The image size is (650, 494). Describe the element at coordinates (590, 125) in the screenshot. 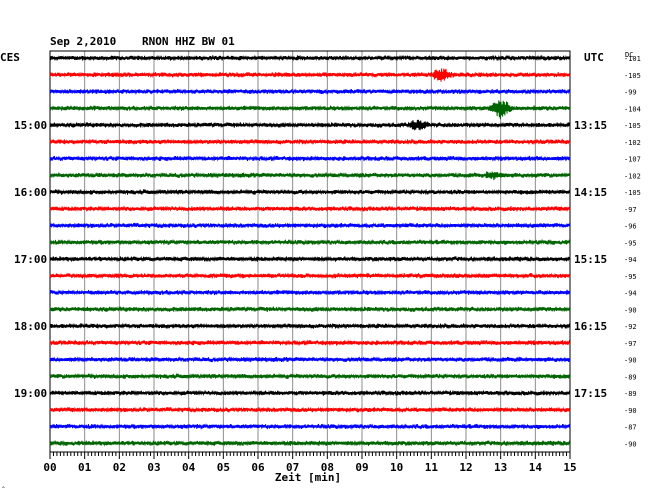

I see `right-time-label: 13:15` at that location.